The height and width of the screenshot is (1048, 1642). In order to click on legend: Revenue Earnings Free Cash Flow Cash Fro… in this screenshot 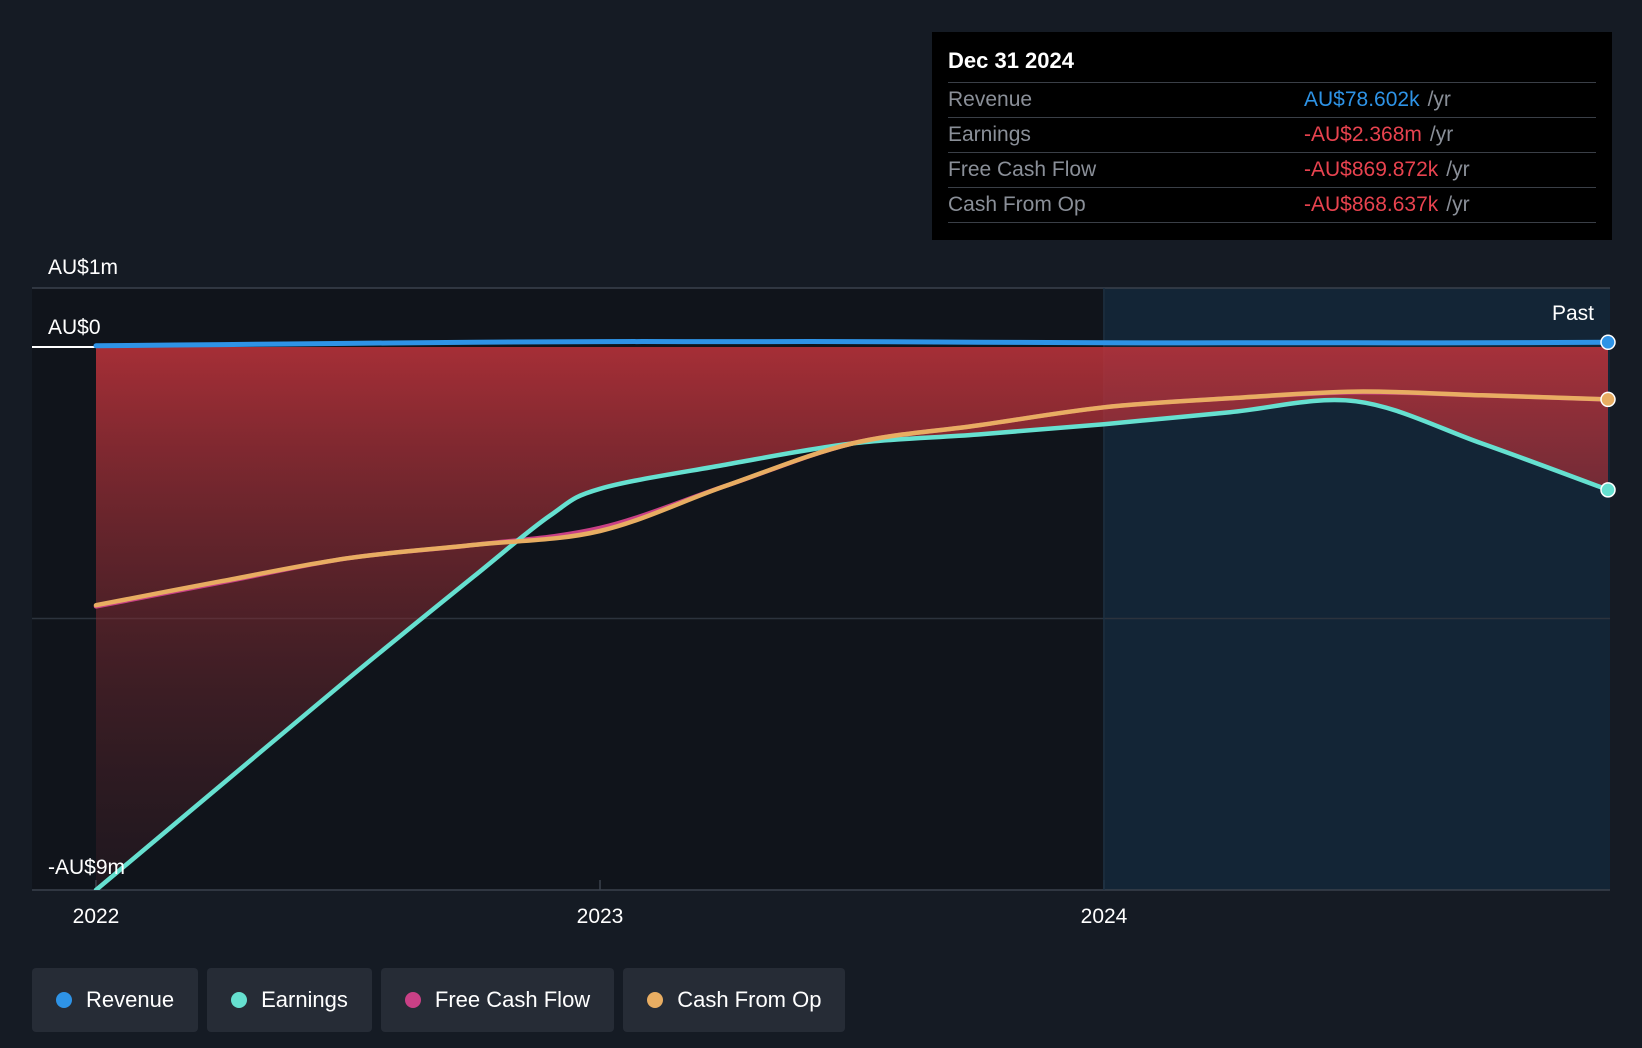, I will do `click(439, 1000)`.